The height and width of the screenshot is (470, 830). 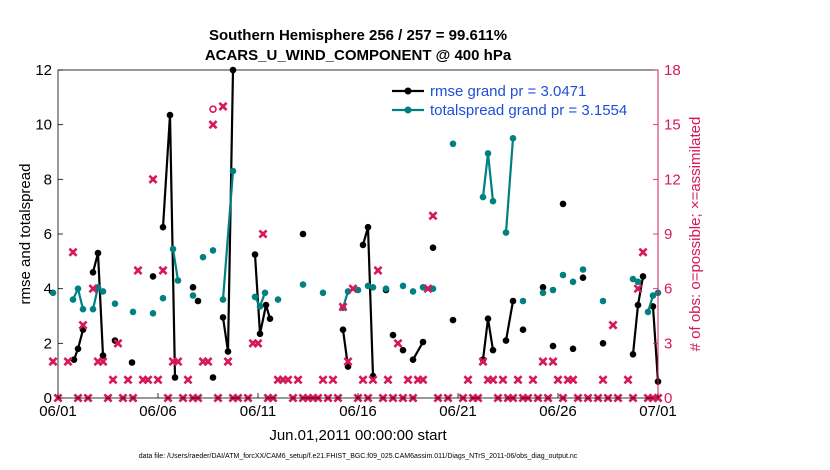 What do you see at coordinates (258, 411) in the screenshot?
I see `x-tick-label: 06/11` at bounding box center [258, 411].